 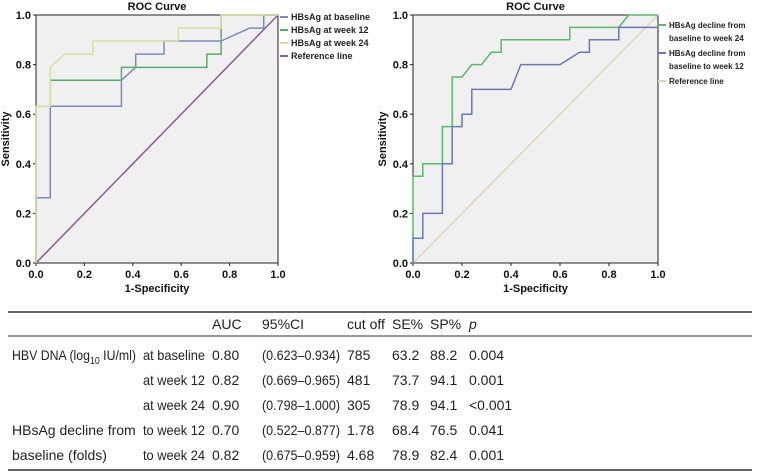 I want to click on legend-label: baseline to week 12, so click(x=706, y=66).